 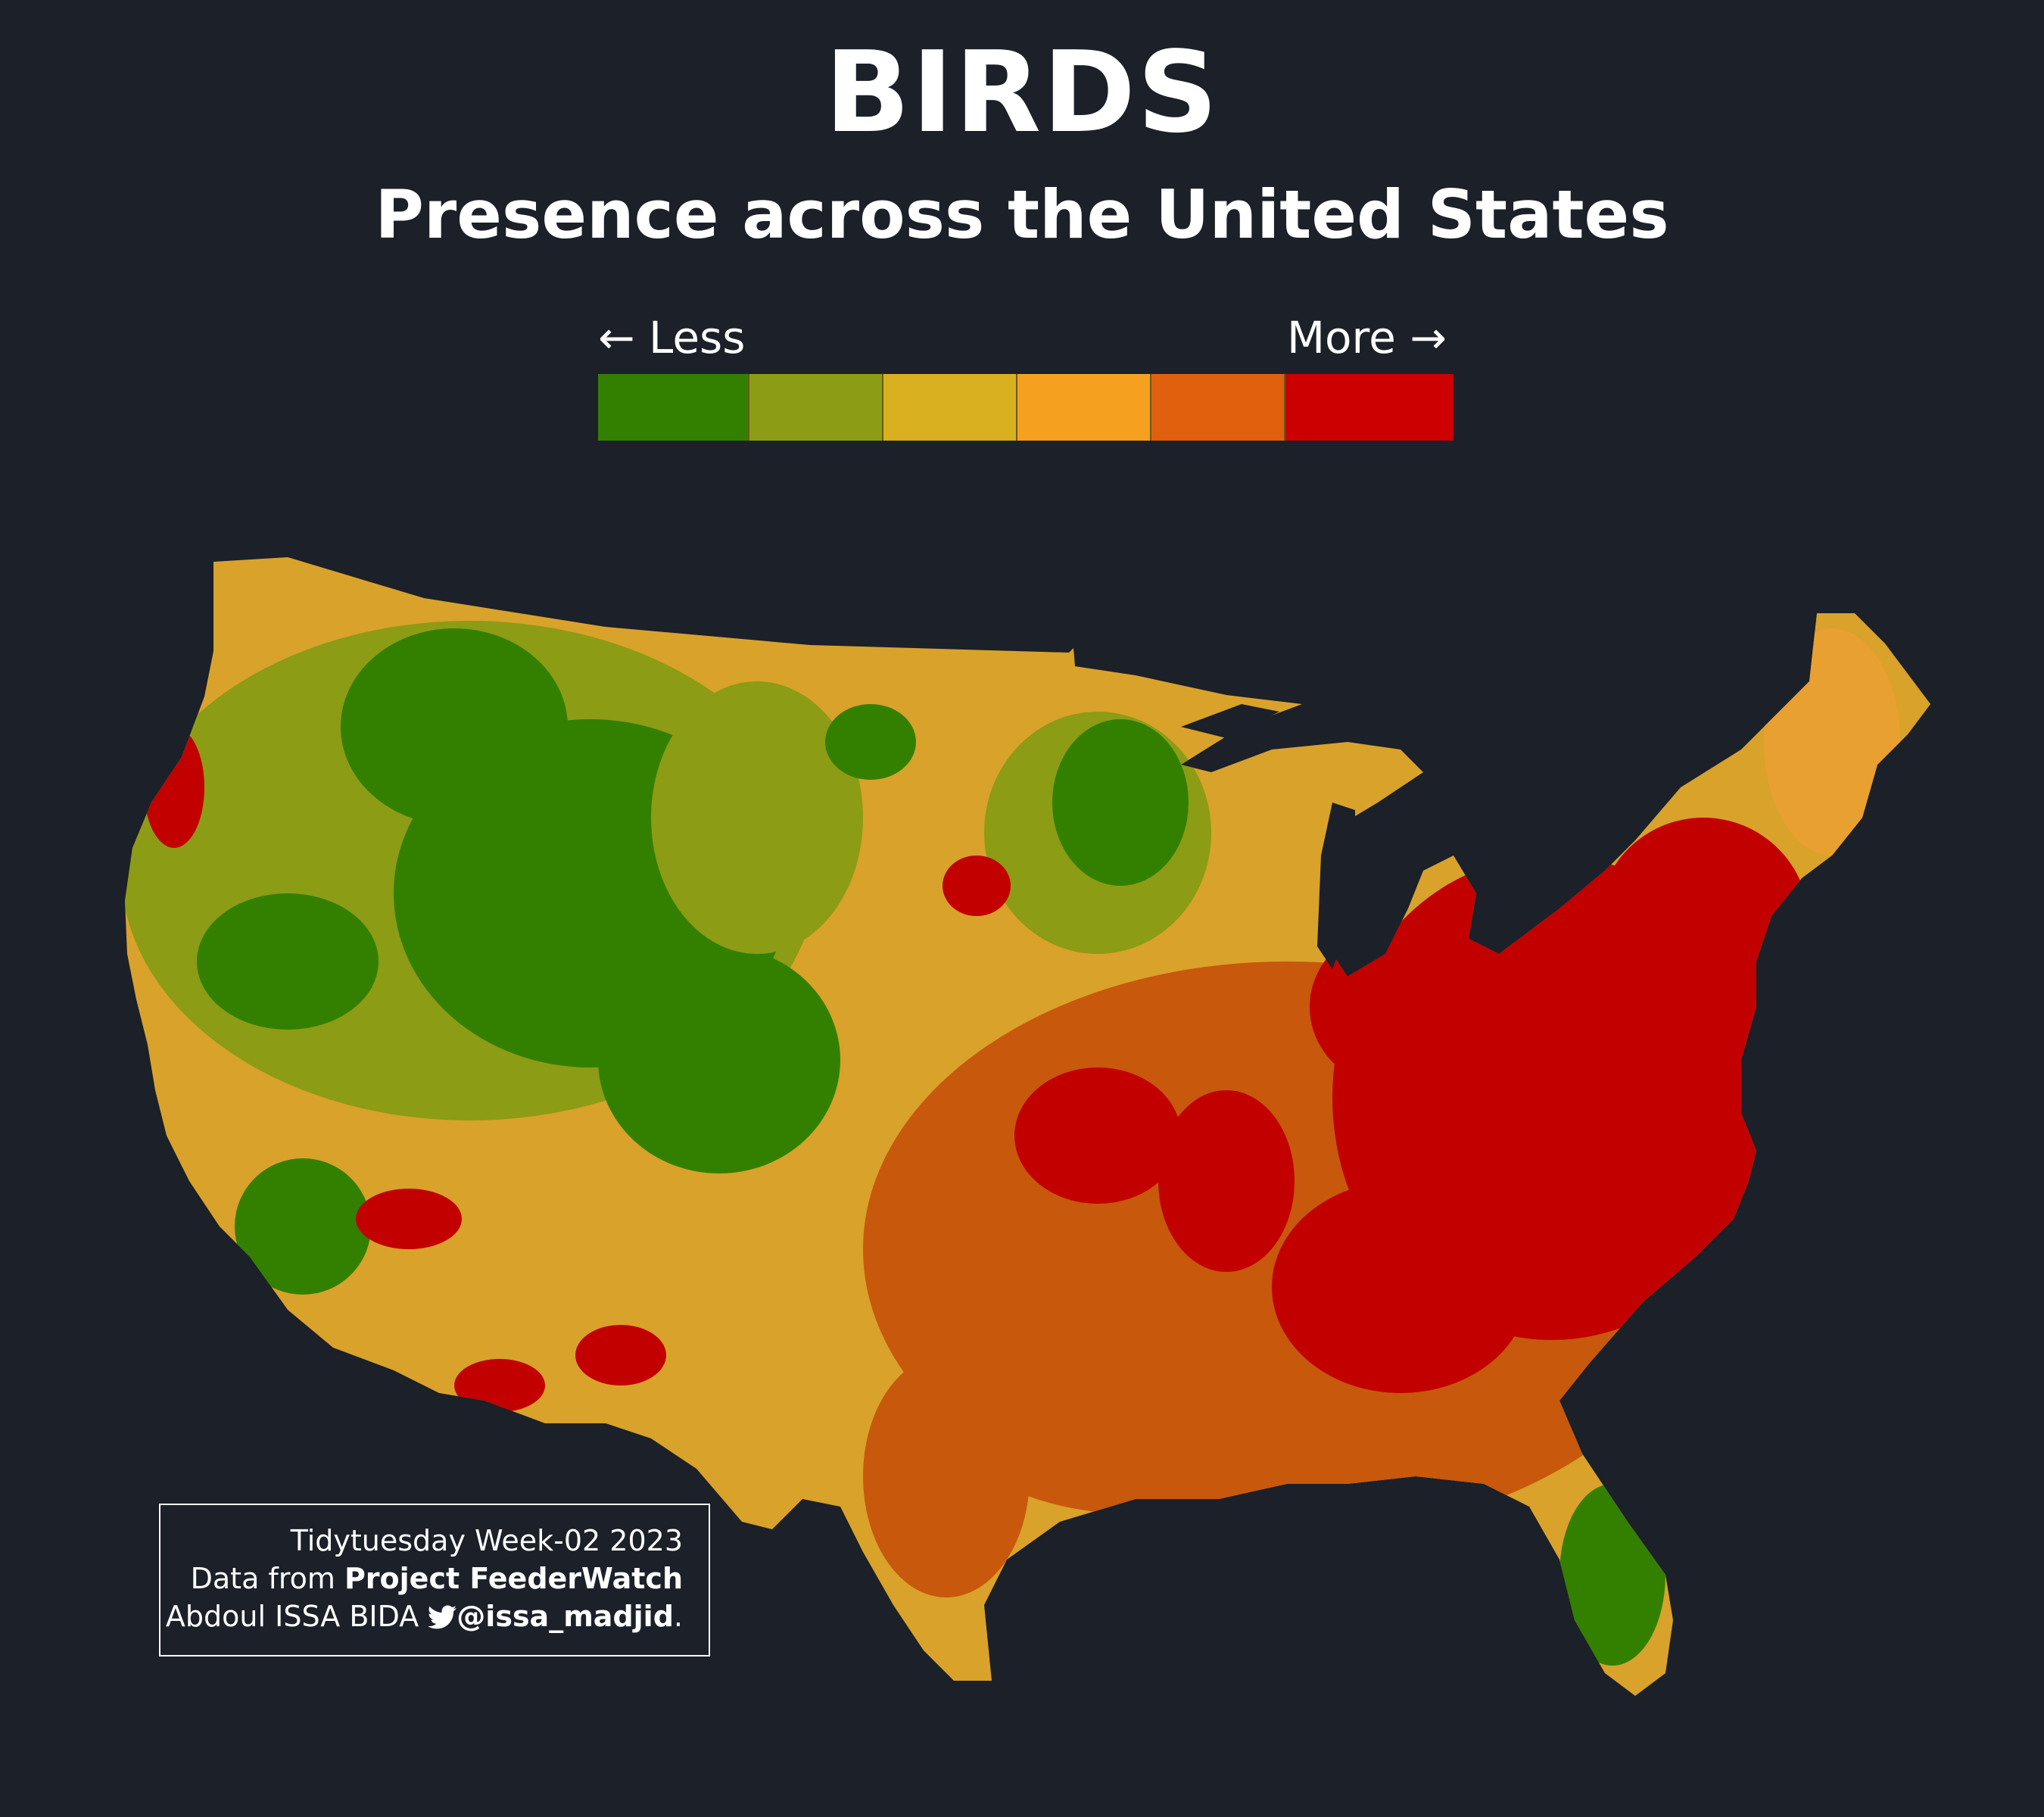 What do you see at coordinates (296, 1616) in the screenshot?
I see `credits-author: Abdoul ISSA BIDA` at bounding box center [296, 1616].